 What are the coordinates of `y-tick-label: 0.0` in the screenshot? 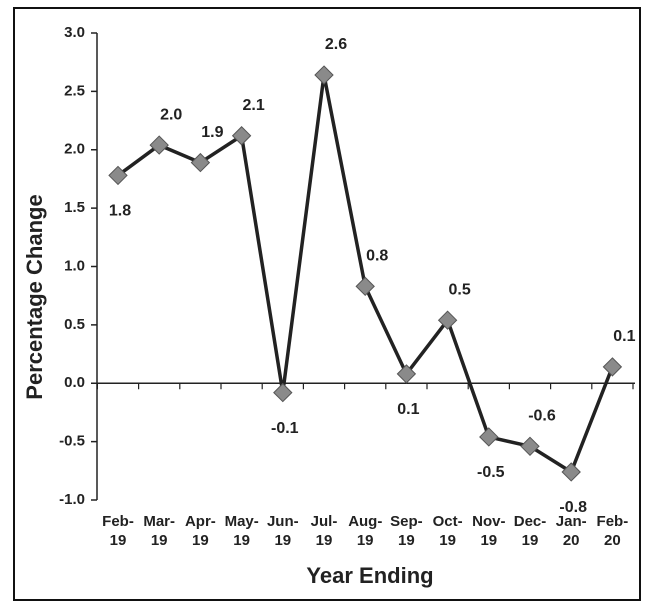 It's located at (74, 382).